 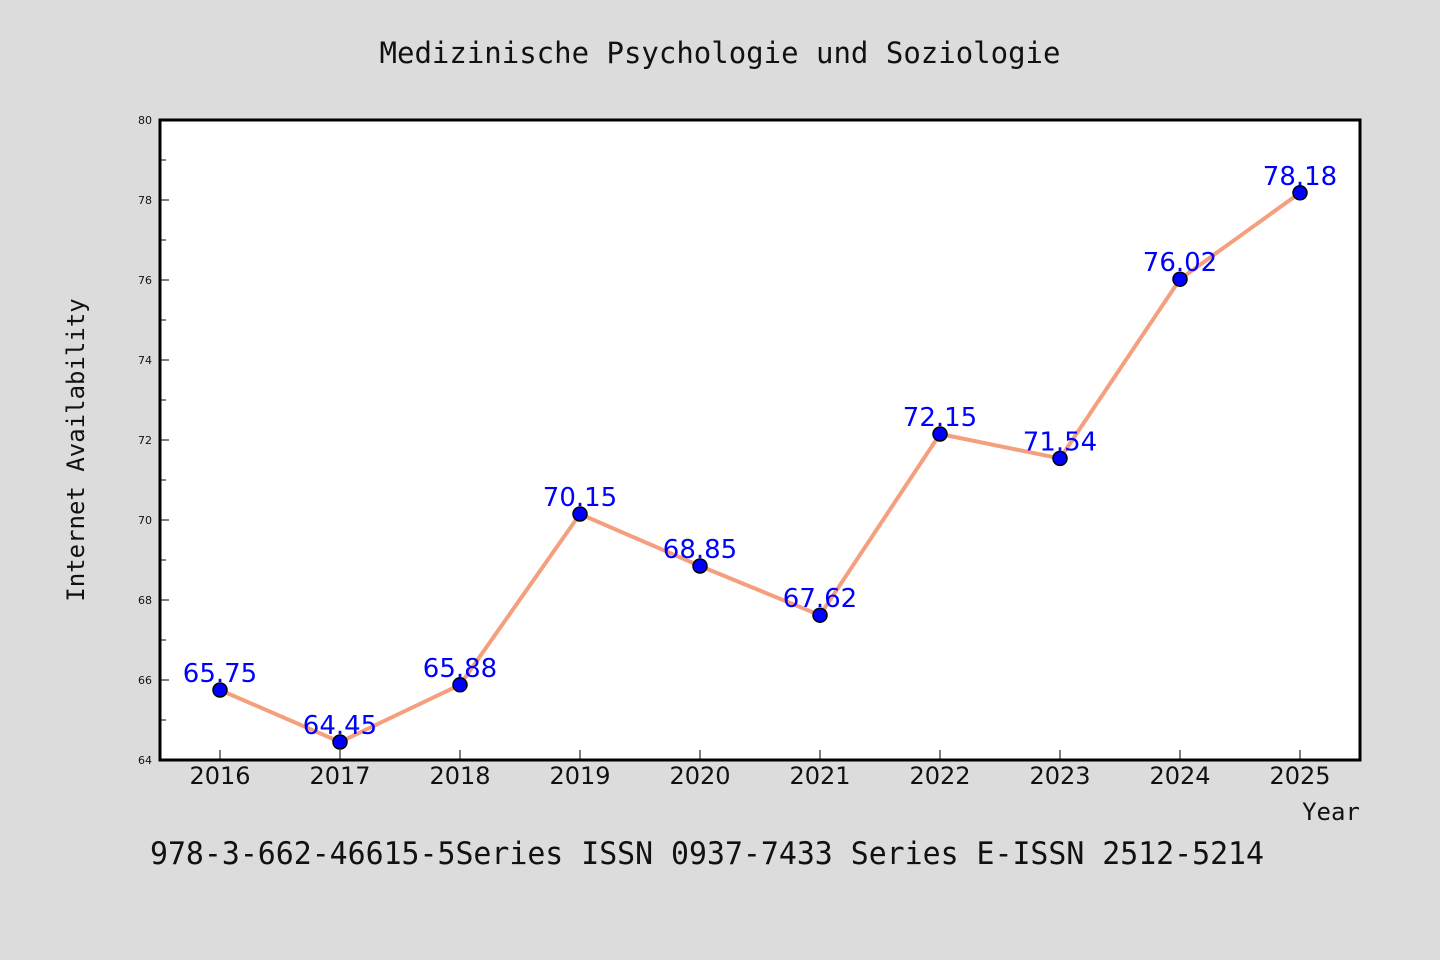 What do you see at coordinates (1060, 442) in the screenshot?
I see `data-label: 71.54` at bounding box center [1060, 442].